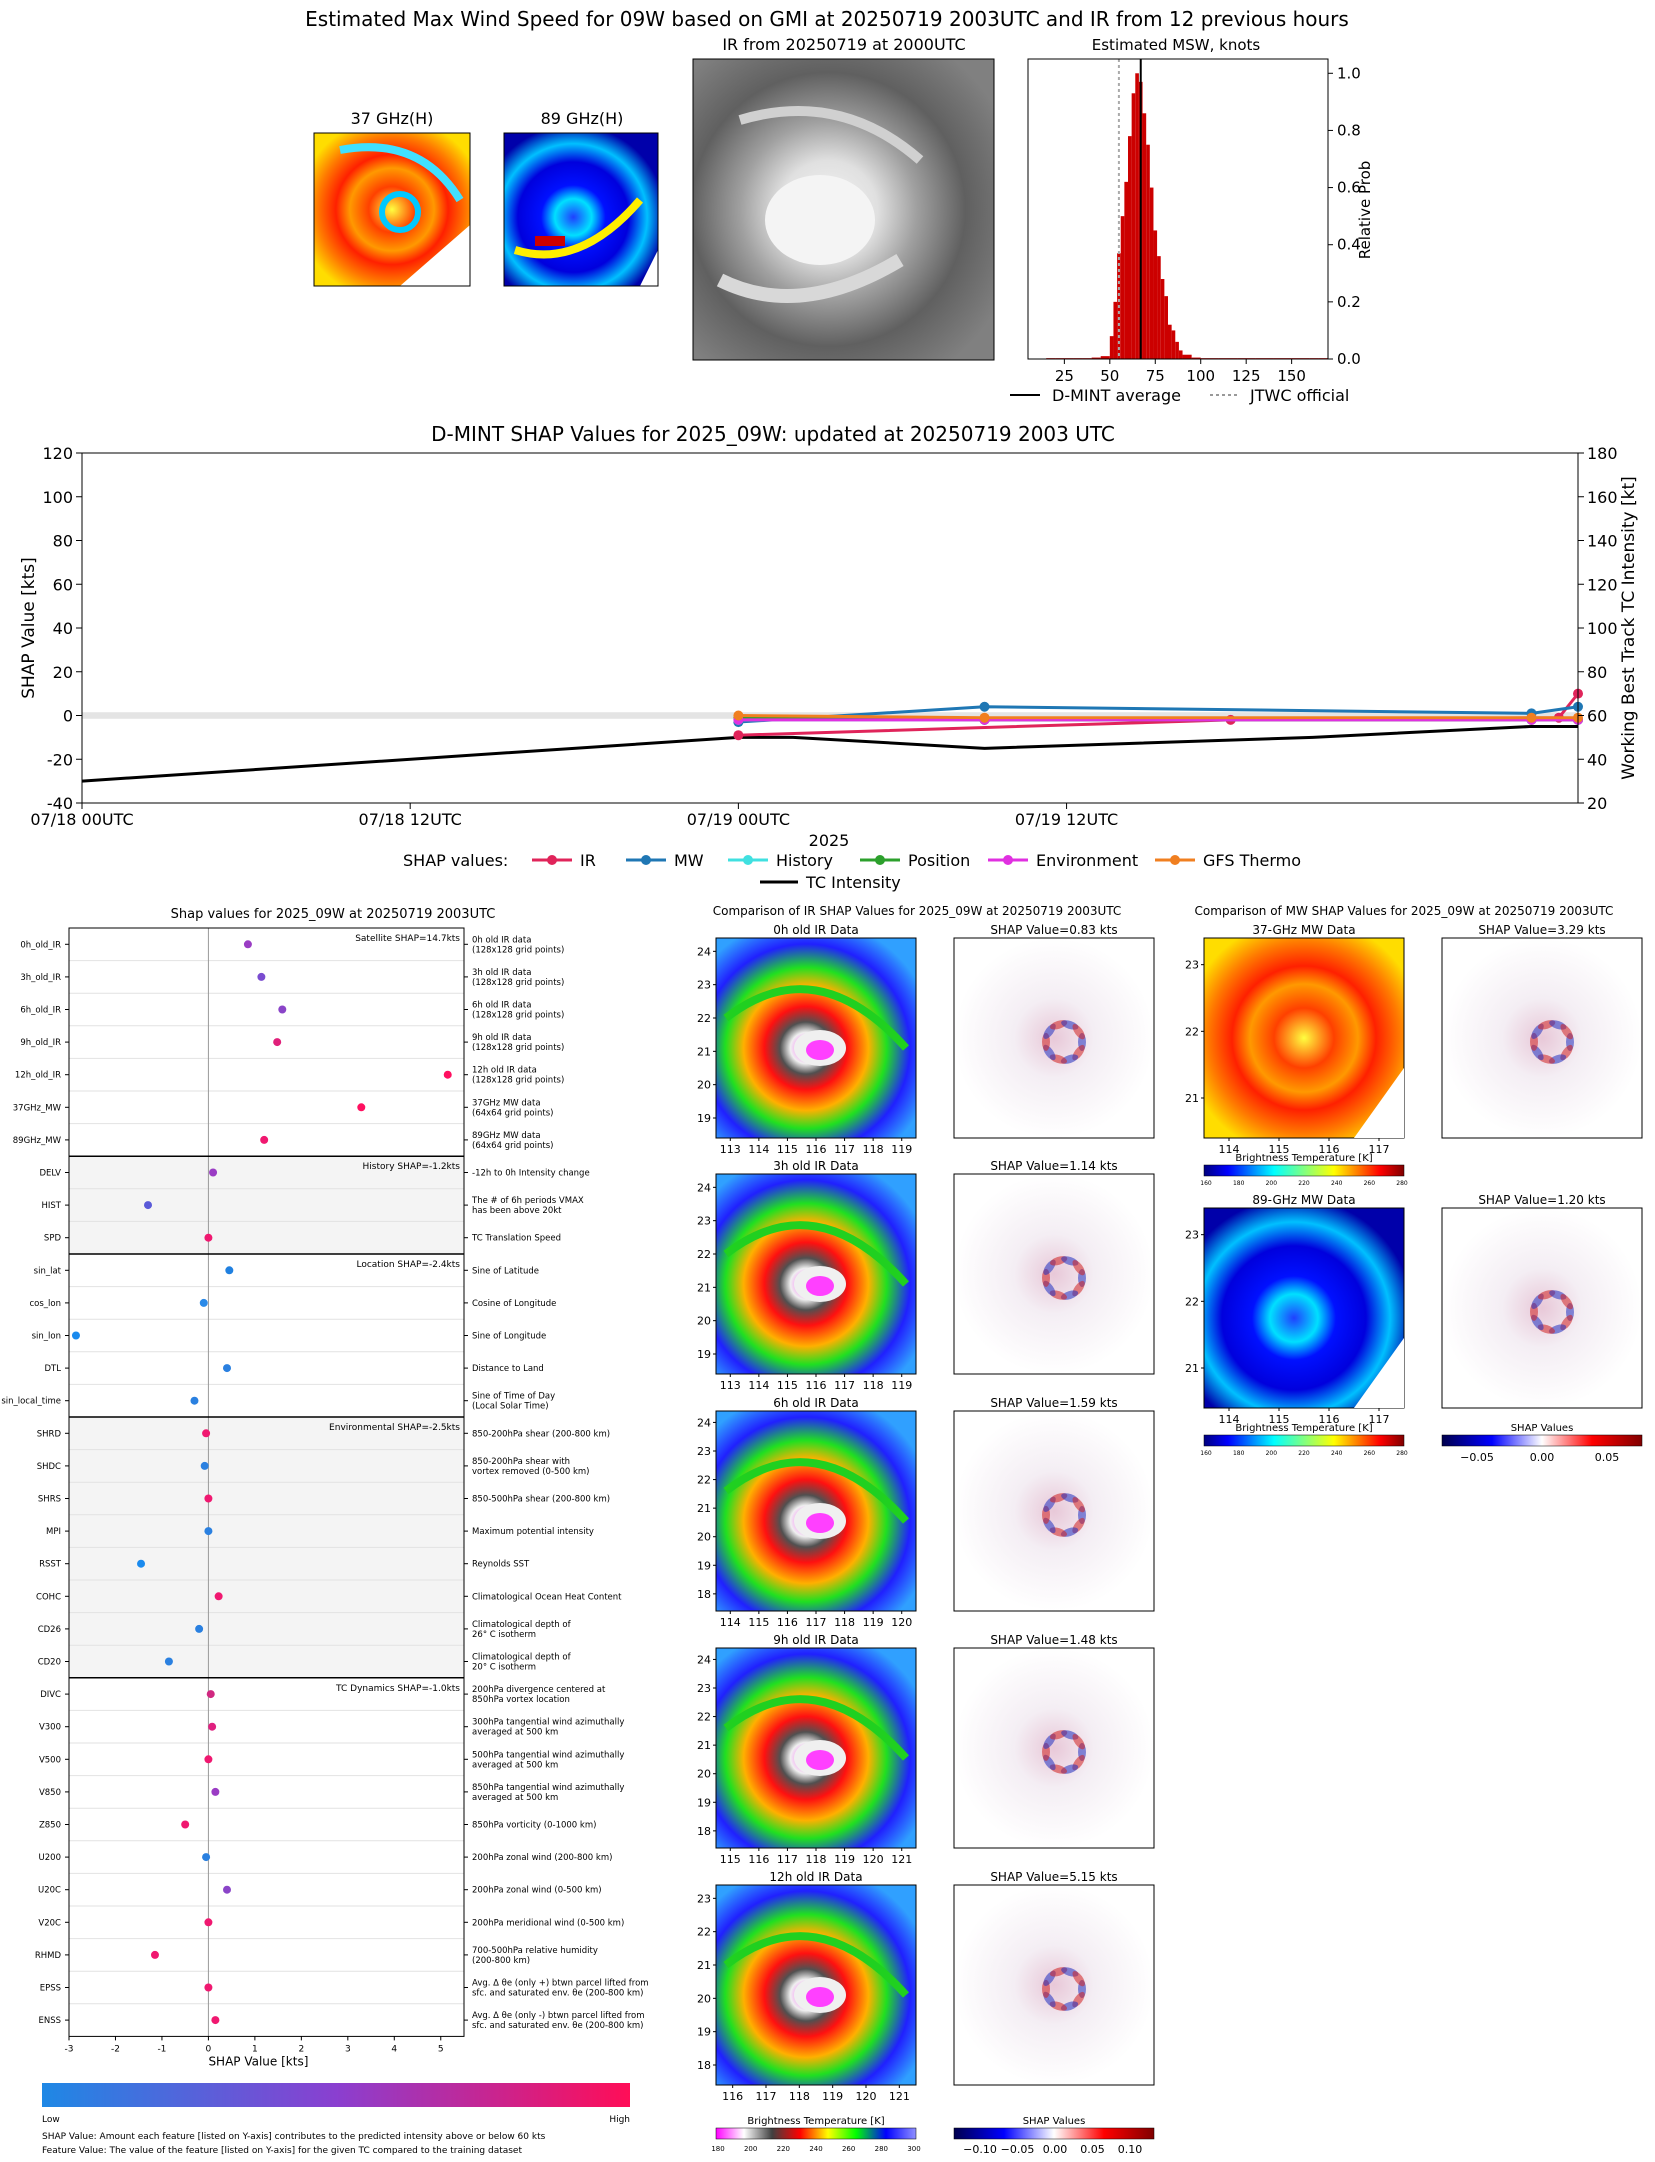 Image resolution: width=1655 pixels, height=2162 pixels. Describe the element at coordinates (1602, 453) in the screenshot. I see `ts-y2tick-label: 180` at that location.